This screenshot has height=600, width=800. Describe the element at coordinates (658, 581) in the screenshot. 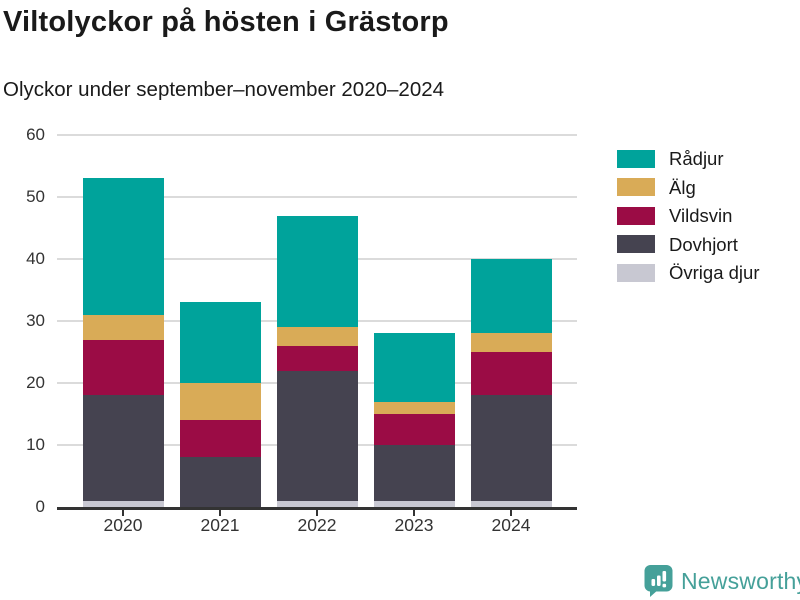

I see `newsworthy-icon` at that location.